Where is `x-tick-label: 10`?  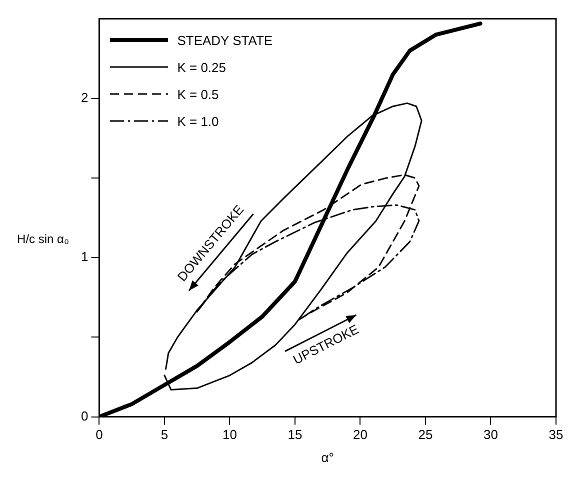 x-tick-label: 10 is located at coordinates (229, 434).